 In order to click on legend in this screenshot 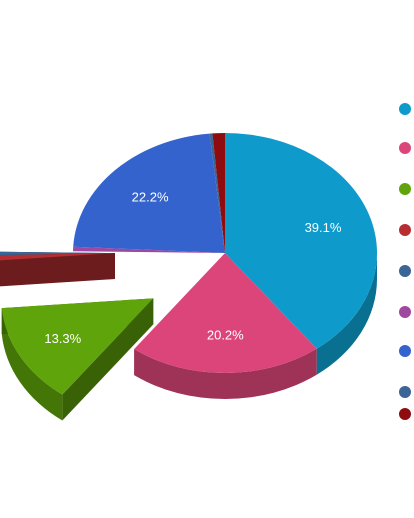, I will do `click(405, 261)`.